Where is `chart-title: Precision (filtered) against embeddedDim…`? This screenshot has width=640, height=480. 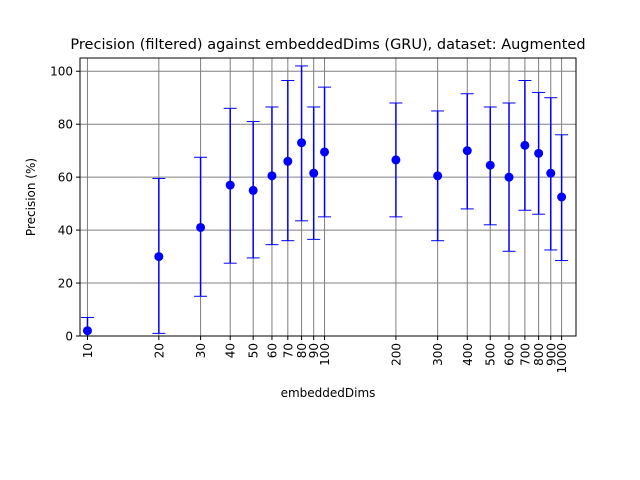
chart-title: Precision (filtered) against embeddedDim… is located at coordinates (327, 45).